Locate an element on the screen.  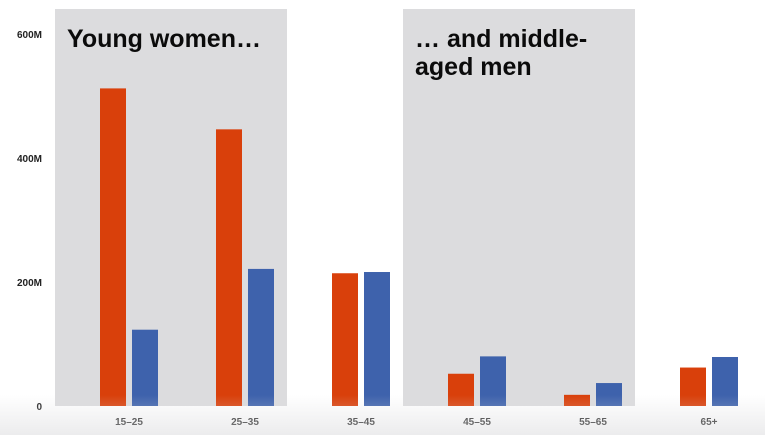
x-tick-label-3: 45–55 is located at coordinates (477, 422).